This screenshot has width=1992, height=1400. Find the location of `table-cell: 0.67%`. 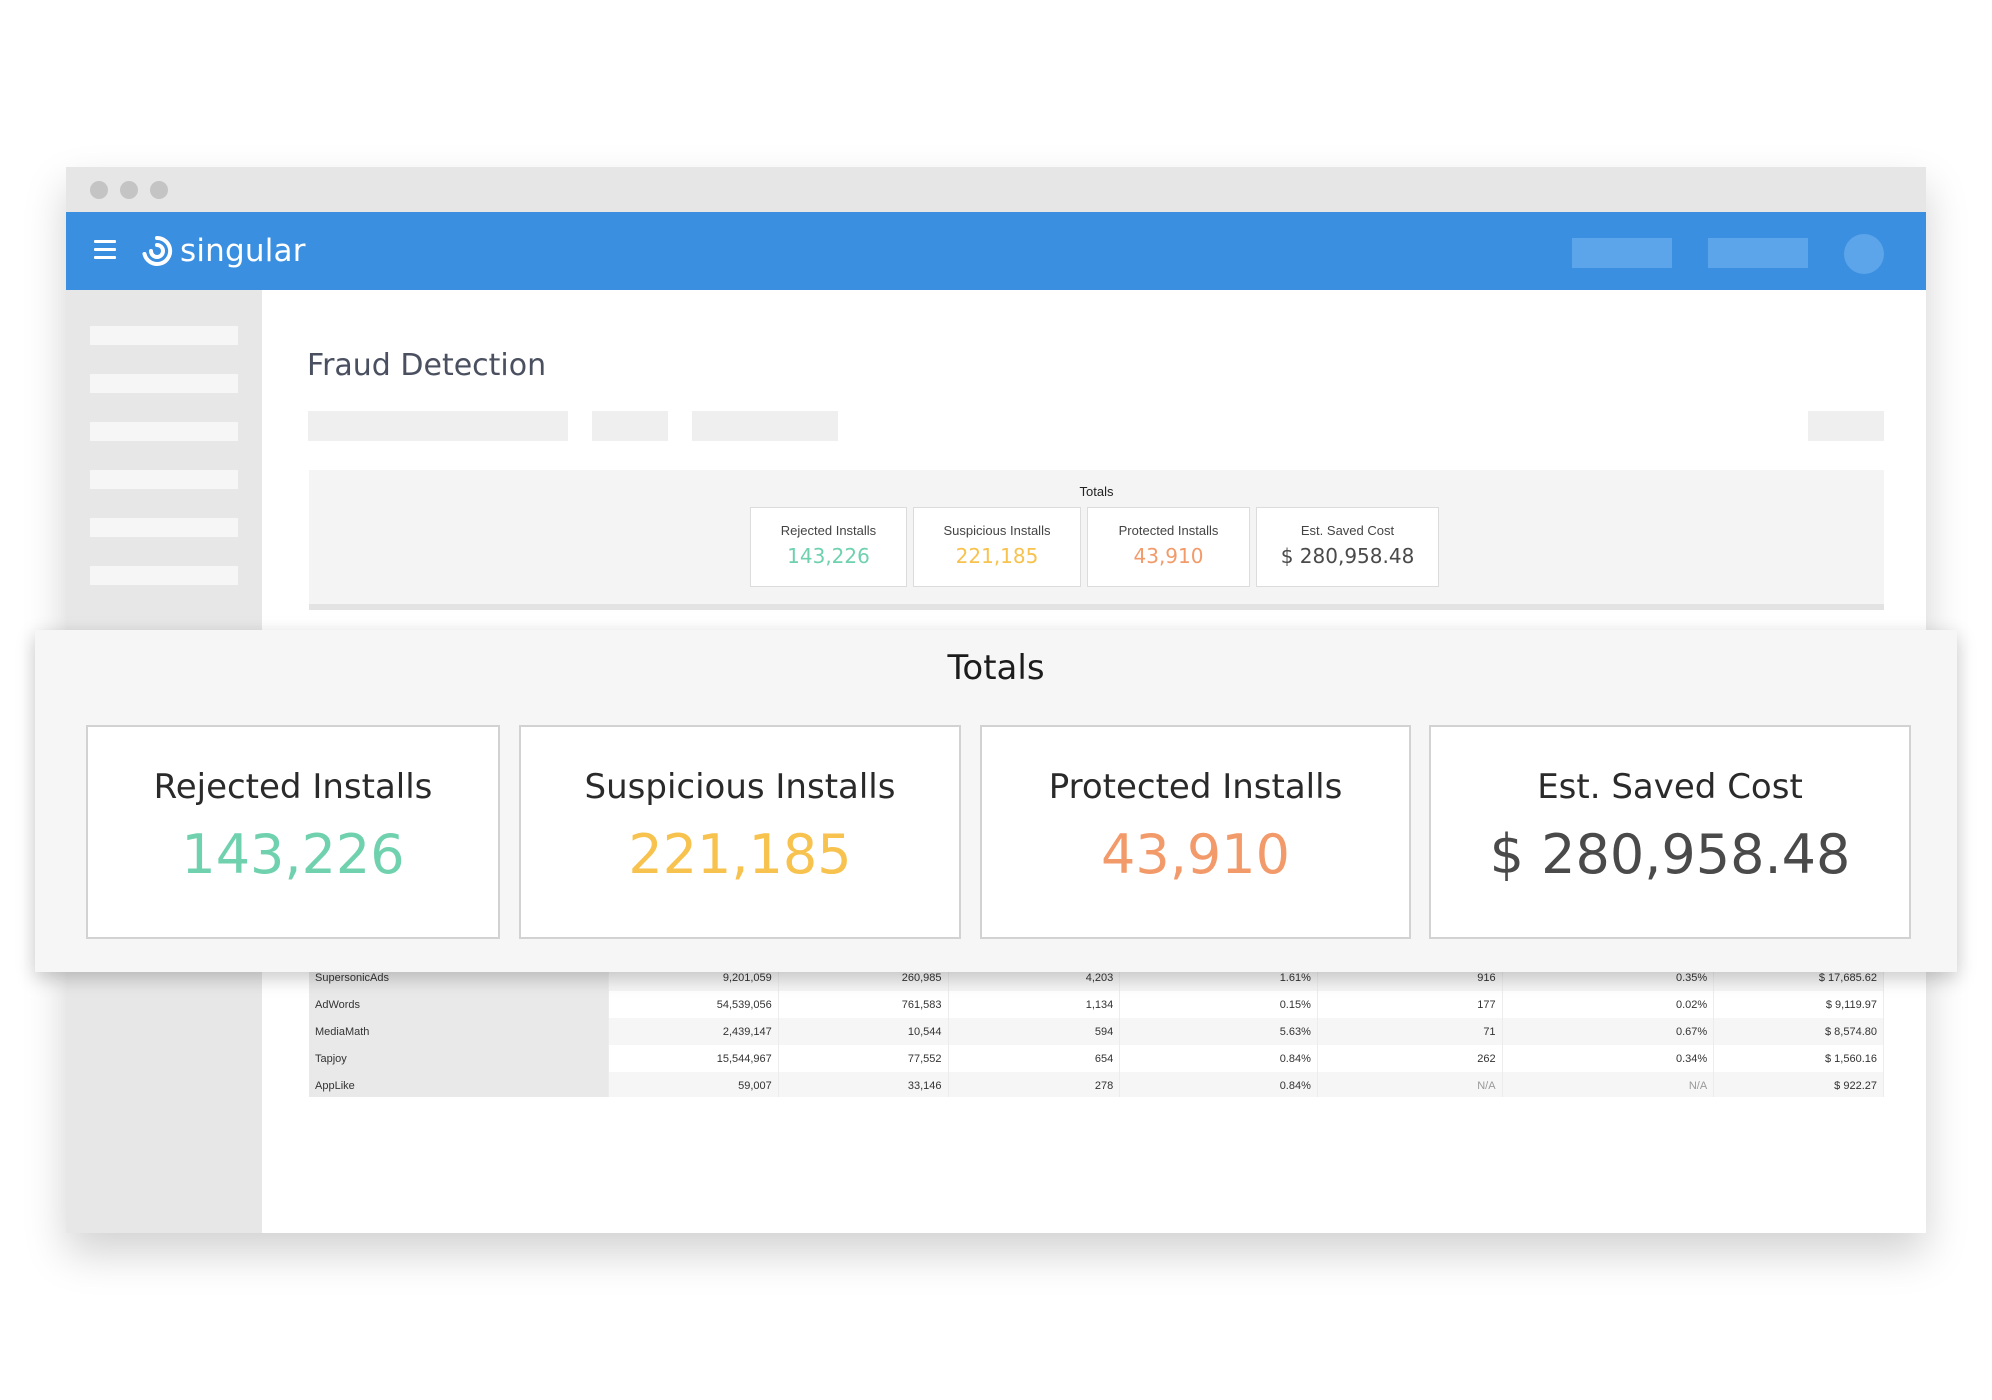

table-cell: 0.67% is located at coordinates (1608, 1031).